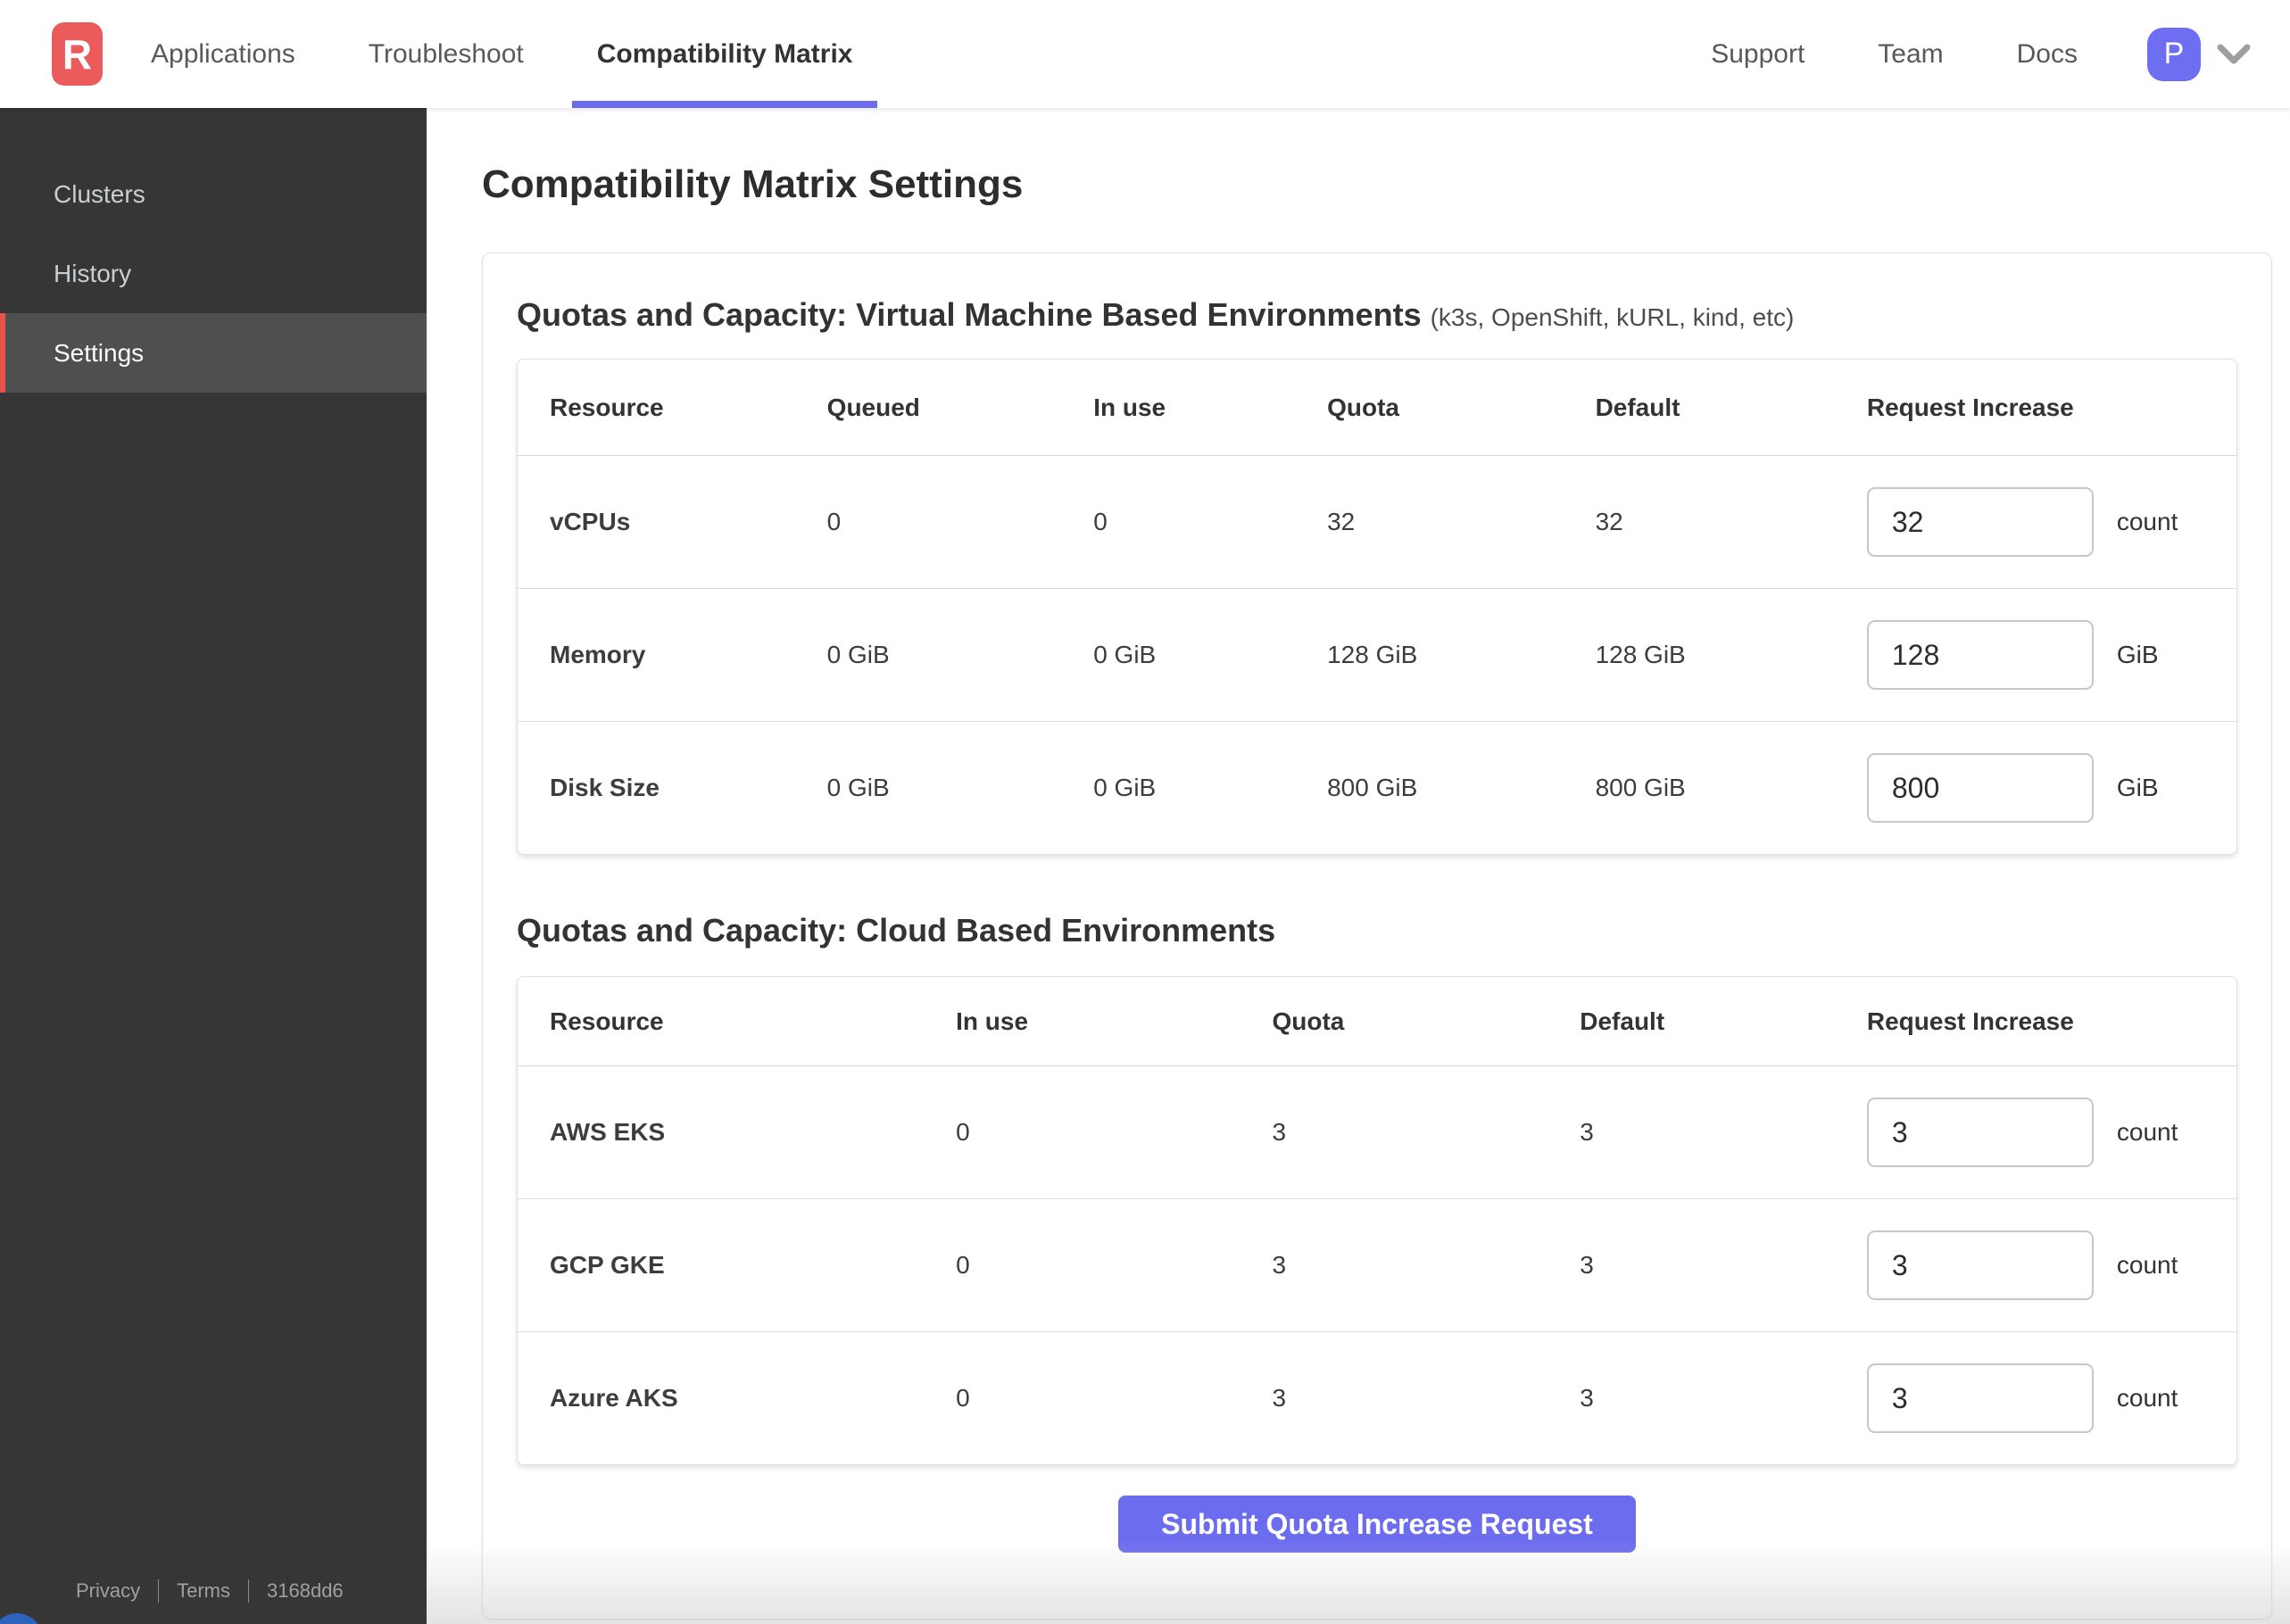 The image size is (2290, 1624). I want to click on resource-label: AWS EKS, so click(737, 1133).